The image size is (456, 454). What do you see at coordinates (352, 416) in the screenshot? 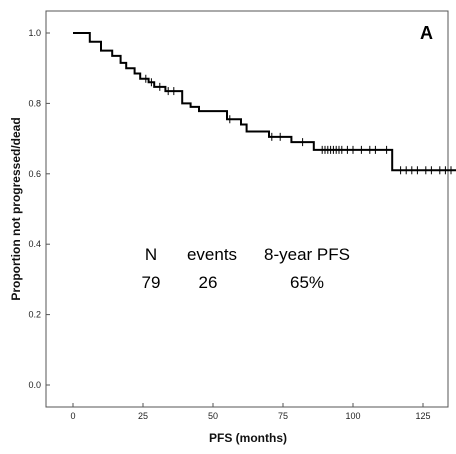
I see `x-tick-label: 100` at bounding box center [352, 416].